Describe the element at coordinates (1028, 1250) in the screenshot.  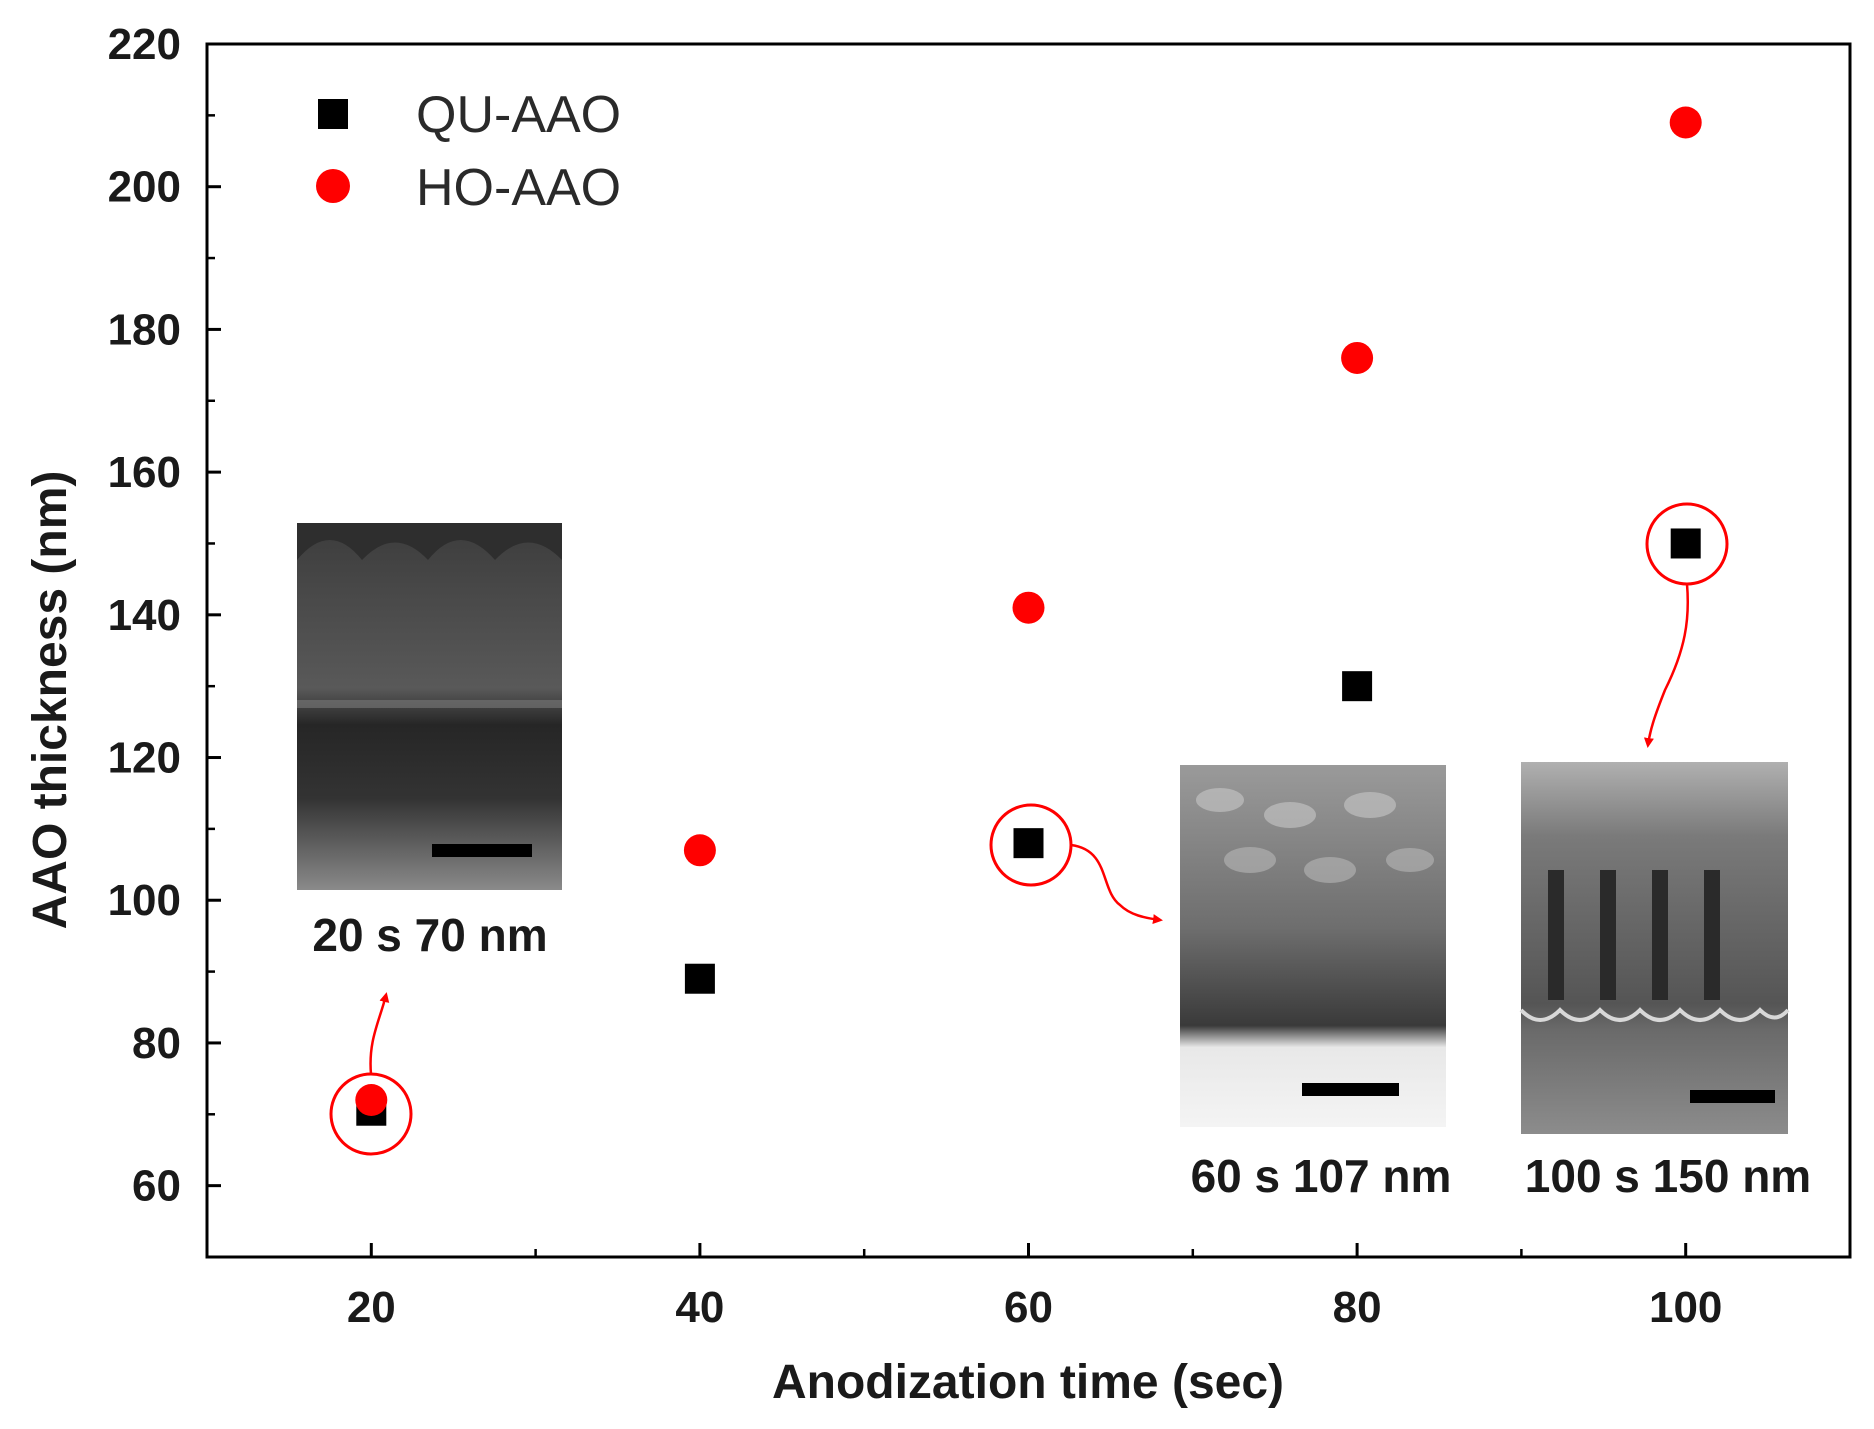
I see `x-axis-ticks` at that location.